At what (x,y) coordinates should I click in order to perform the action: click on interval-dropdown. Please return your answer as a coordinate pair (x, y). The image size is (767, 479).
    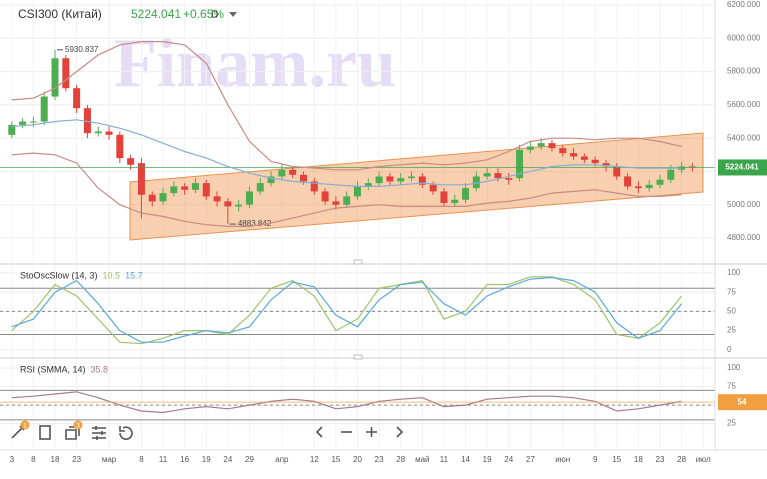
    Looking at the image, I should click on (233, 14).